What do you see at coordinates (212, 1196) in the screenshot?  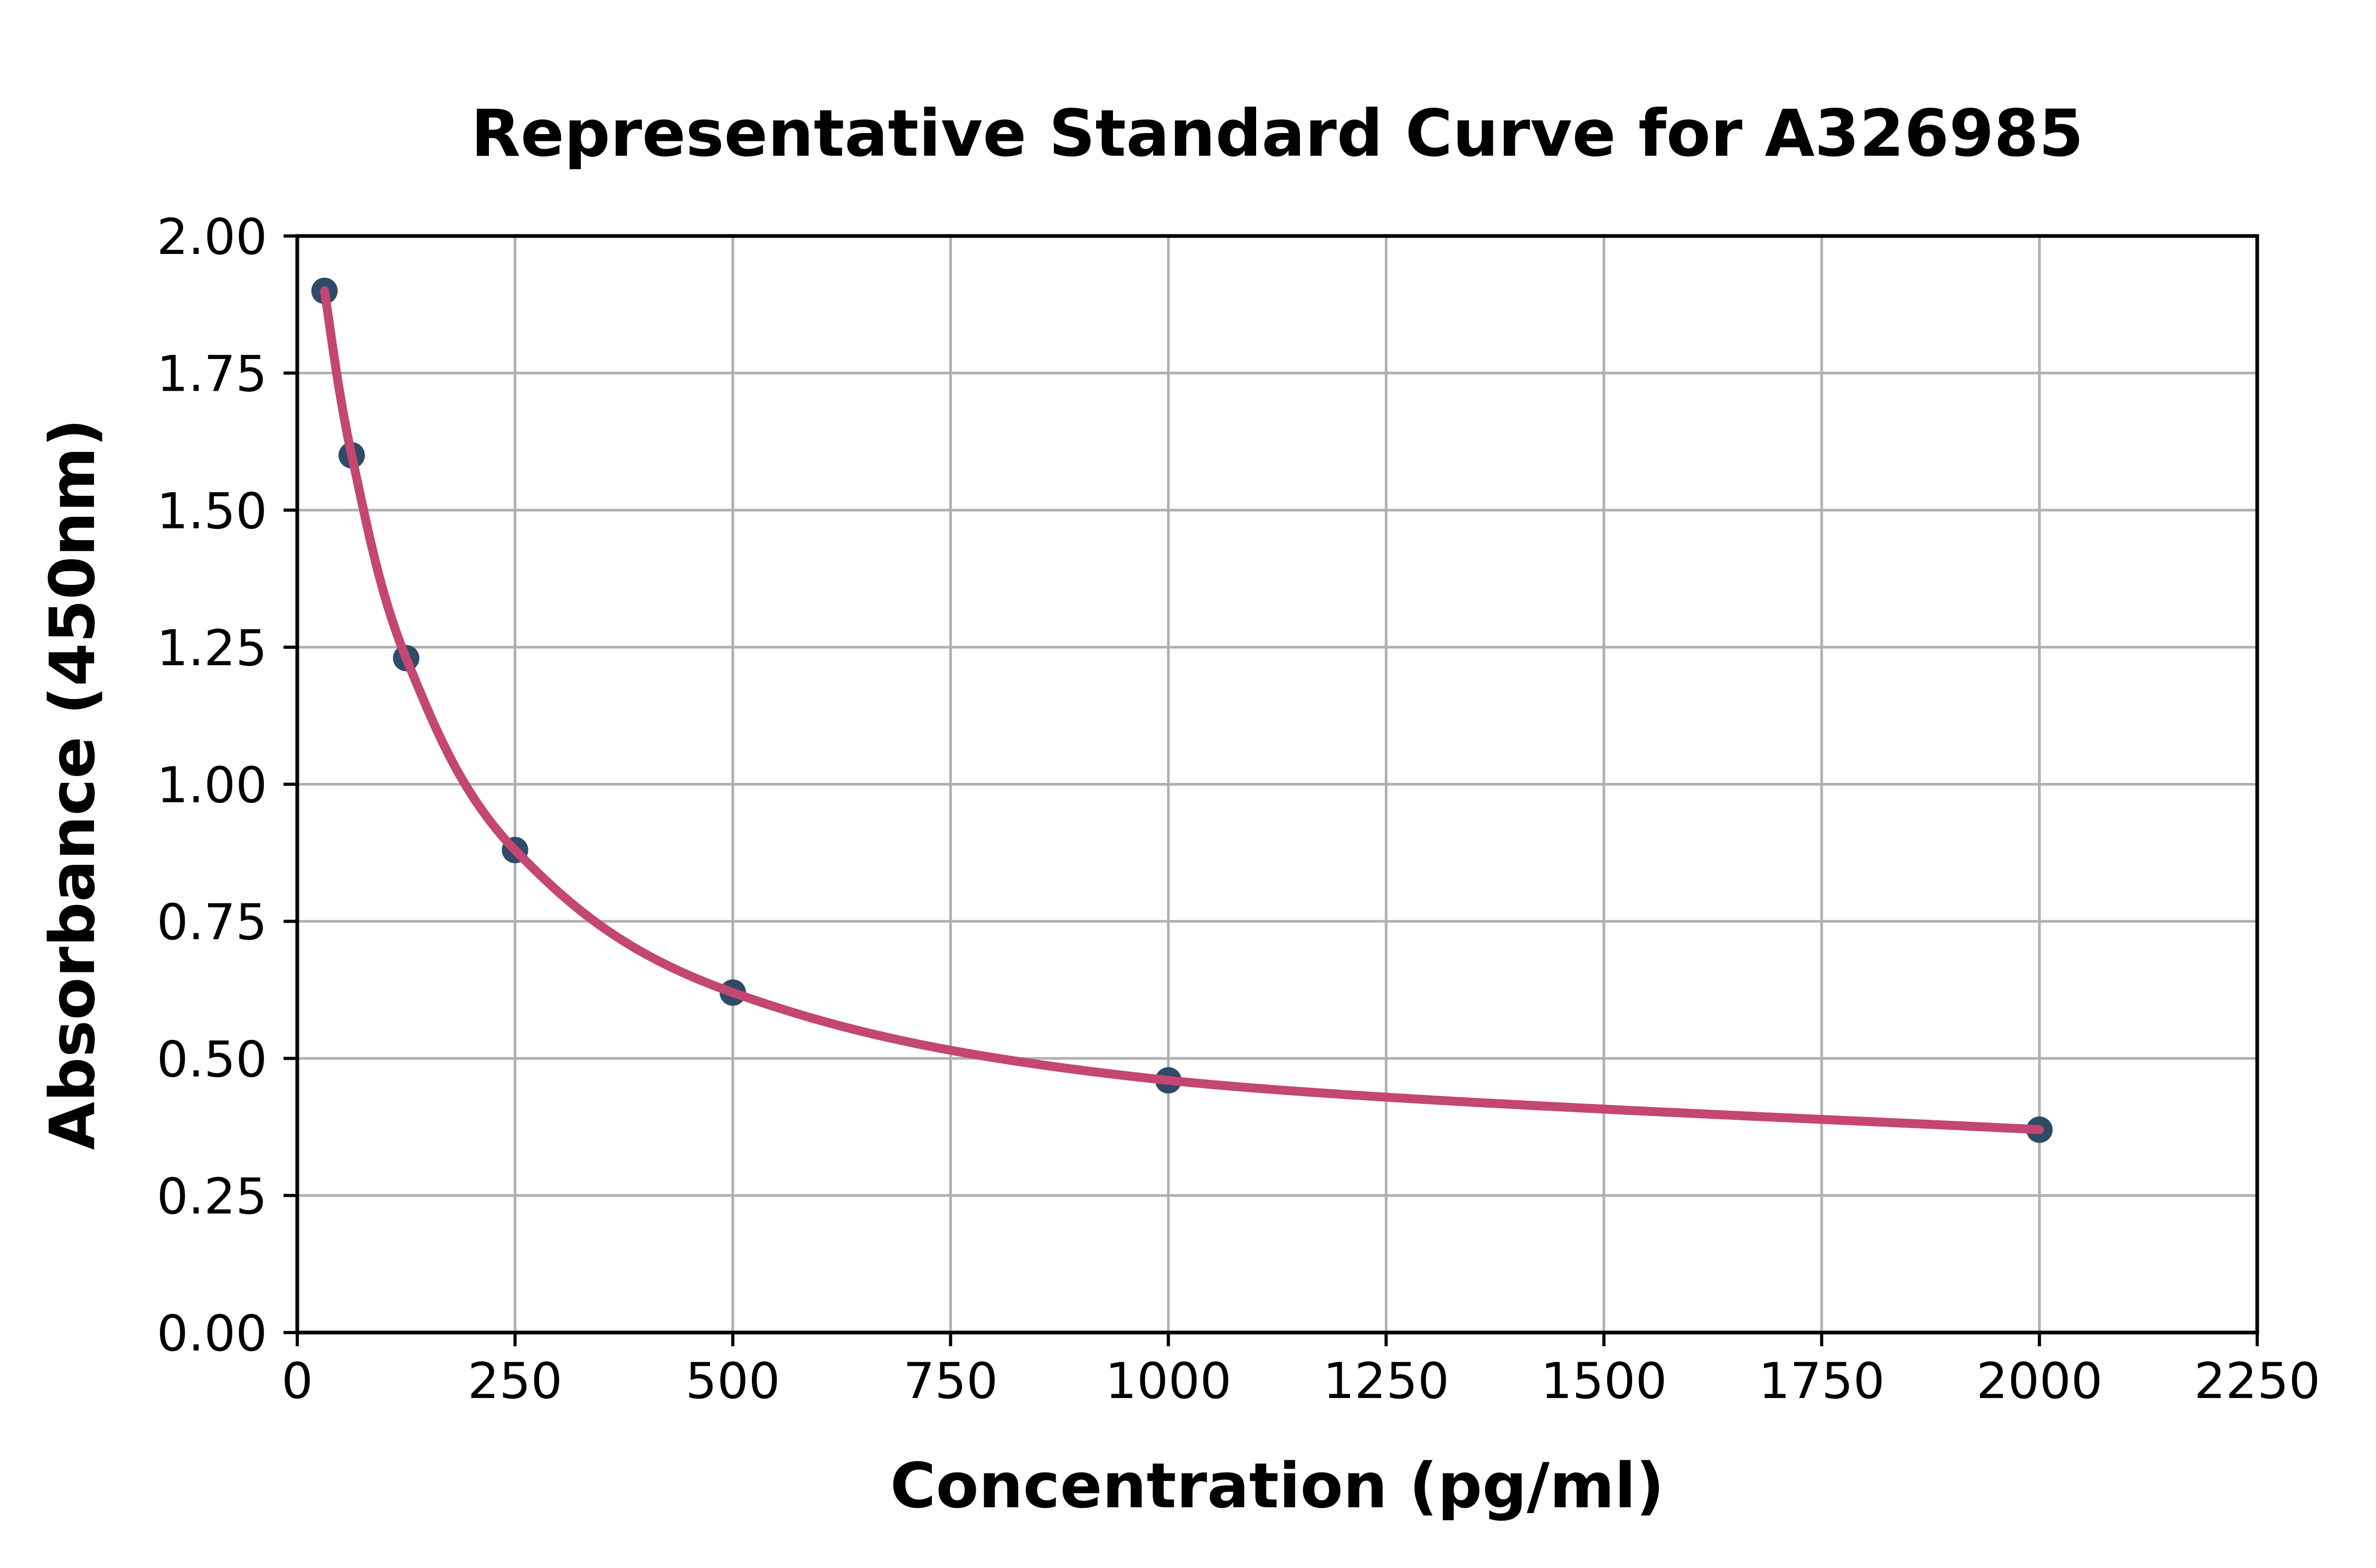 I see `y-tick-label-0.25: 0.25` at bounding box center [212, 1196].